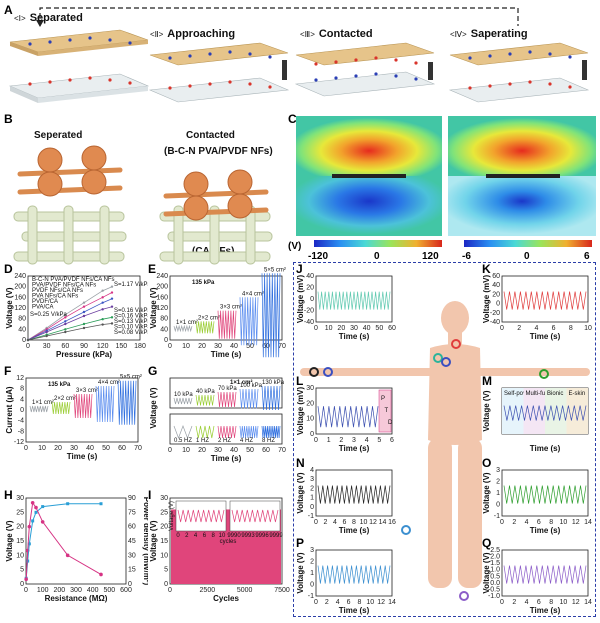 This screenshot has height=623, width=600. I want to click on sensitivity-annotation: S=0.25 V/kPa, so click(49, 315).